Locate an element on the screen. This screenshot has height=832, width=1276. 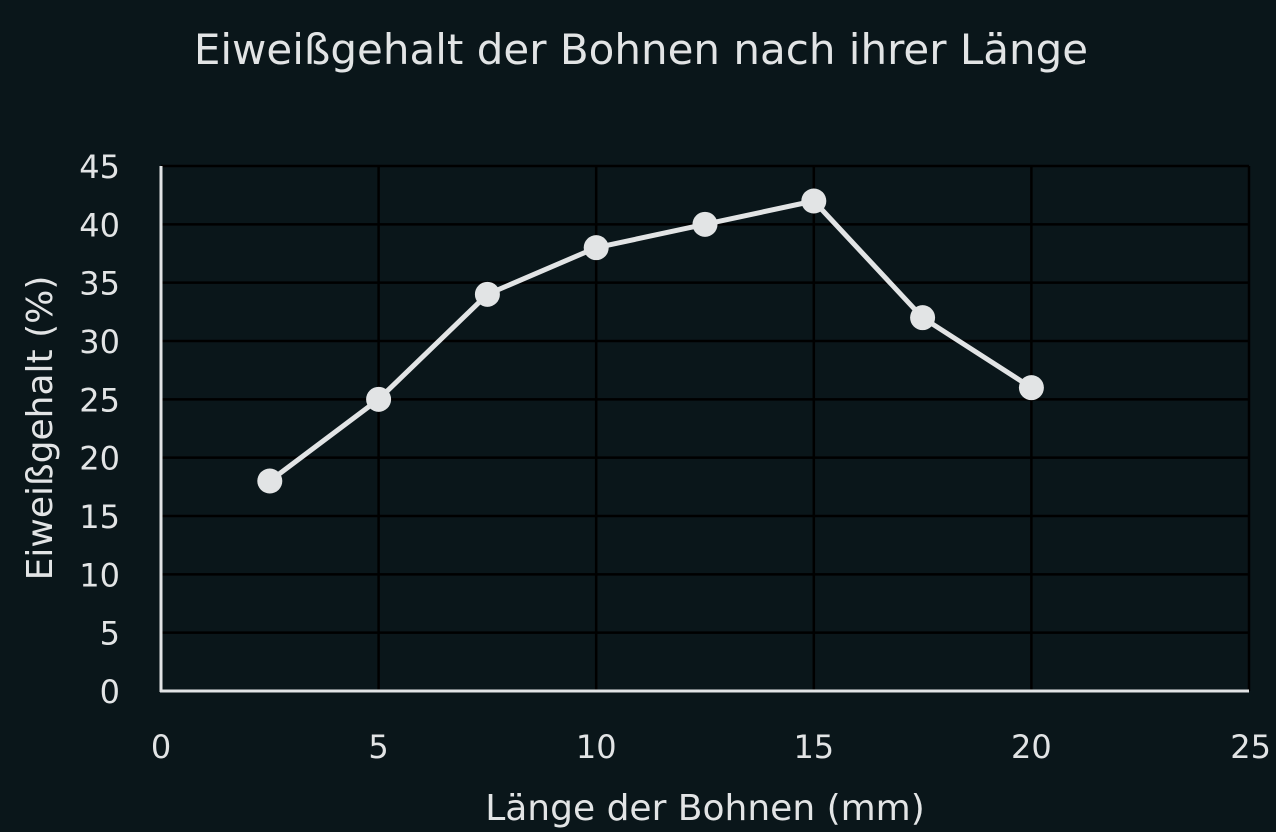
x-tick-label: 20 is located at coordinates (1031, 747).